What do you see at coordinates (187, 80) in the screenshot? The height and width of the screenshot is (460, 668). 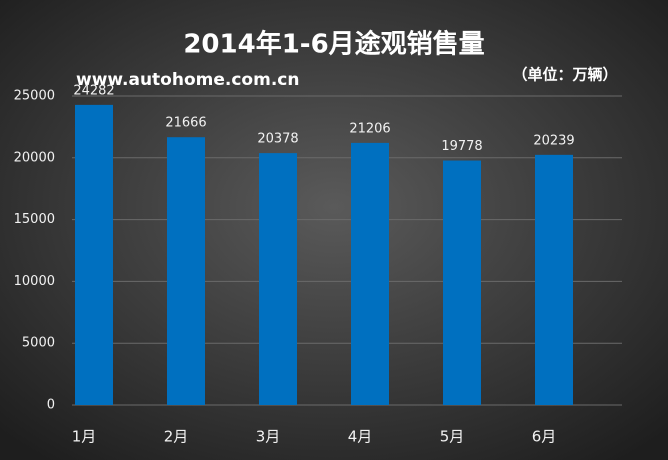 I see `watermark: www.autohome.com.cn` at bounding box center [187, 80].